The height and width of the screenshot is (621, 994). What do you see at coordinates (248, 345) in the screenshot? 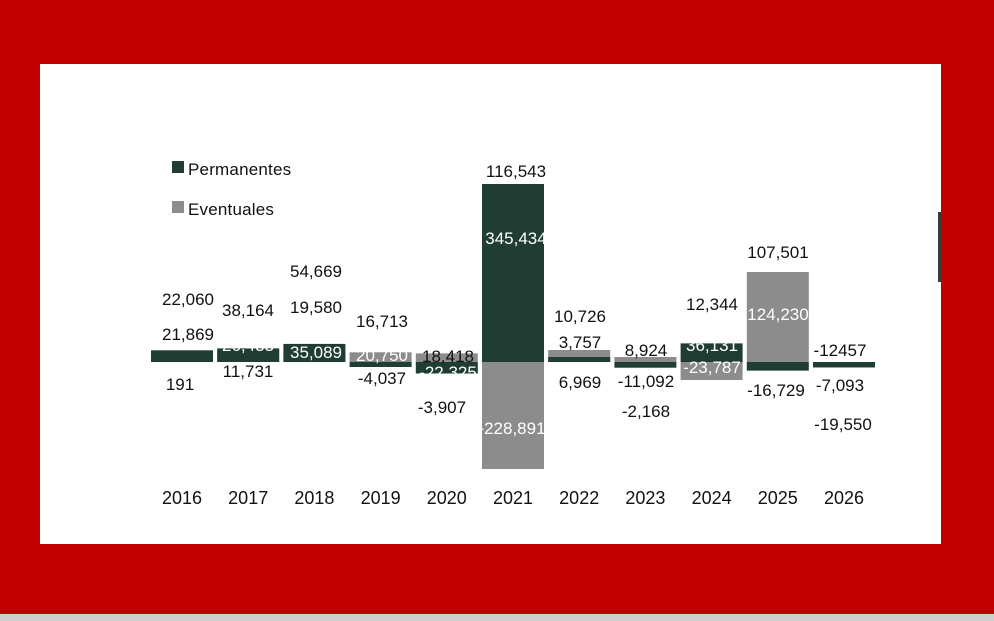
I see `label-permanentes-2017: 26,433` at bounding box center [248, 345].